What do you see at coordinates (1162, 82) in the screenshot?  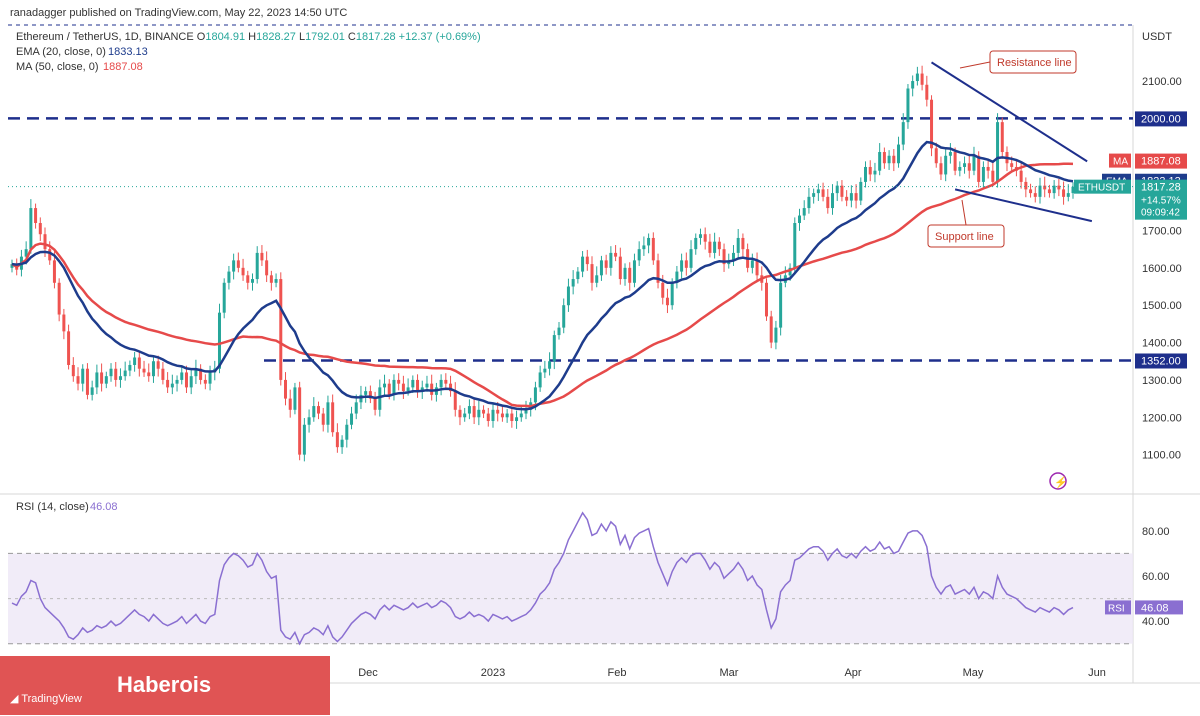 I see `y-tick-label: 2100.00` at bounding box center [1162, 82].